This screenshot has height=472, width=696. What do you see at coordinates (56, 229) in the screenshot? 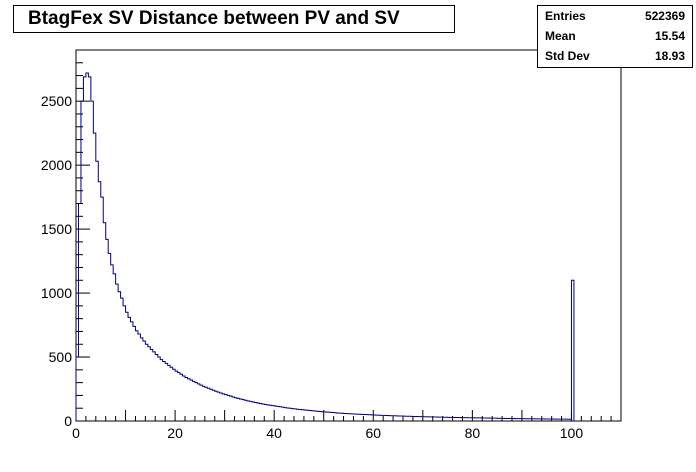
I see `y-tick-label: 1500` at bounding box center [56, 229].